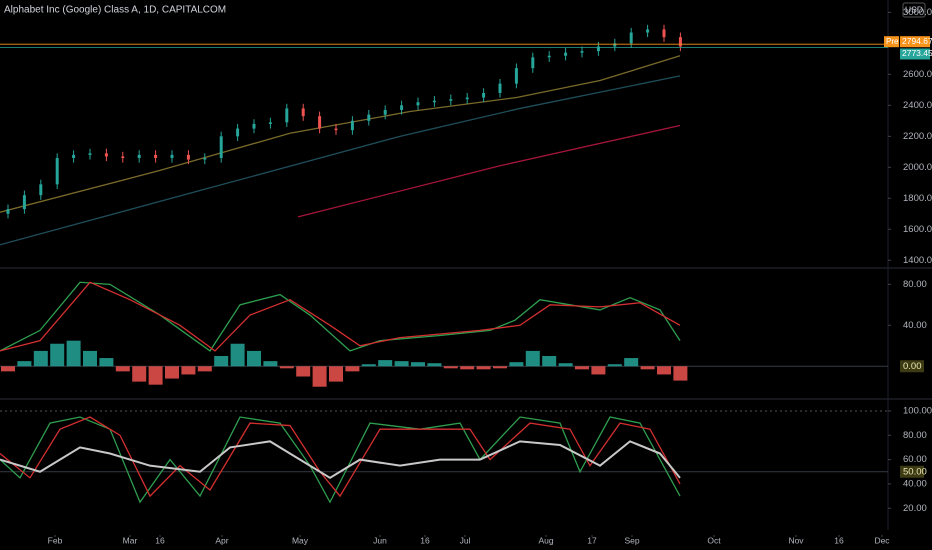 The height and width of the screenshot is (550, 932). I want to click on y-tick-label: 2400.00, so click(917, 105).